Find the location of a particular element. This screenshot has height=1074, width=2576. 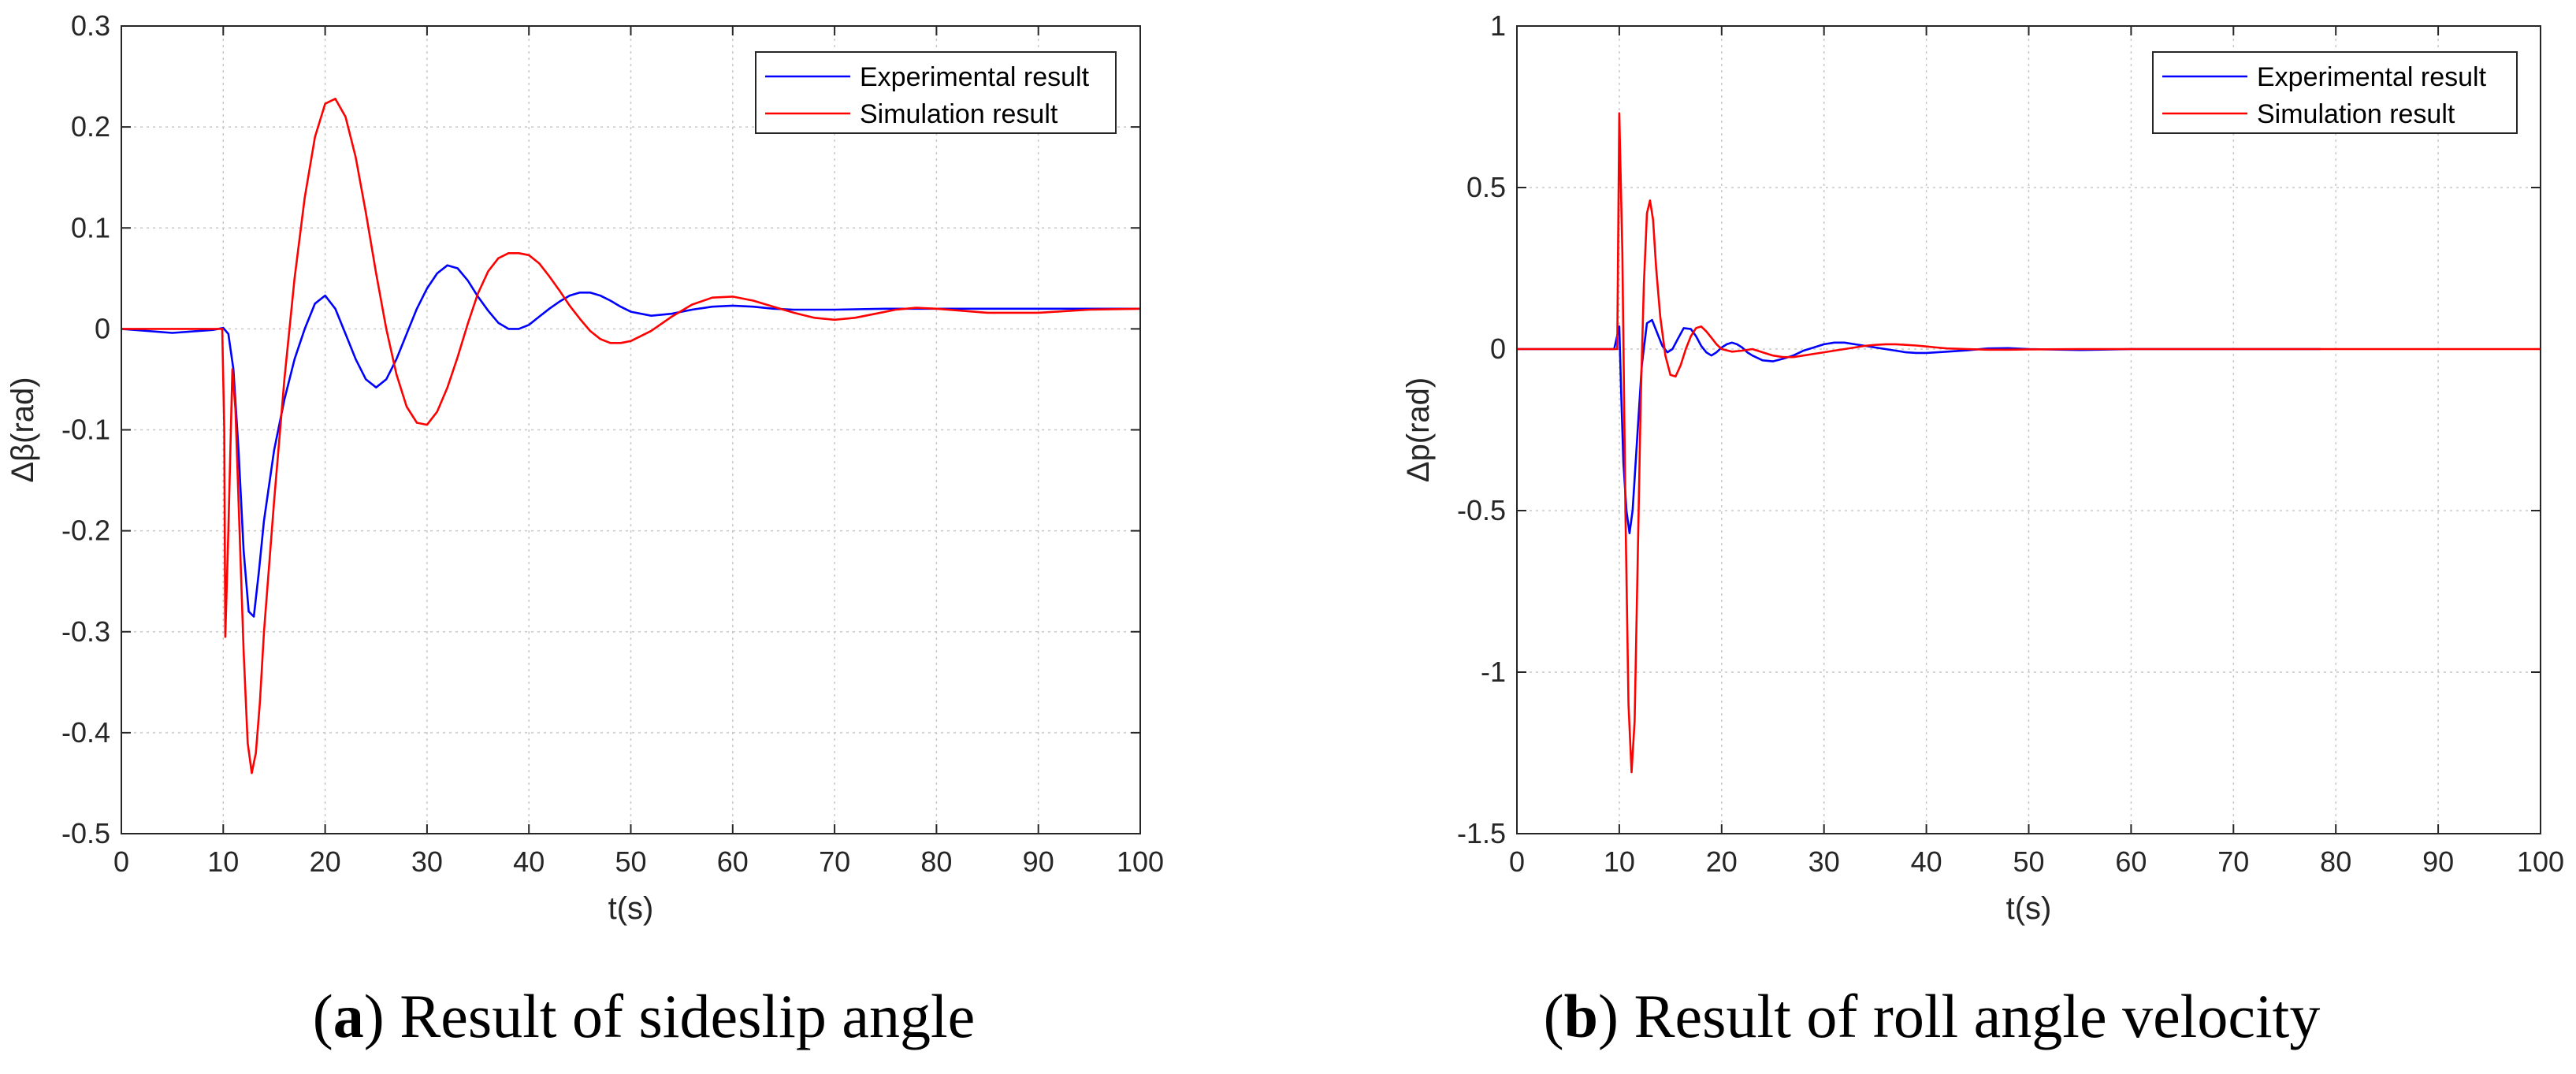

caption-a: (a) Result of sideslip angle is located at coordinates (644, 1016).